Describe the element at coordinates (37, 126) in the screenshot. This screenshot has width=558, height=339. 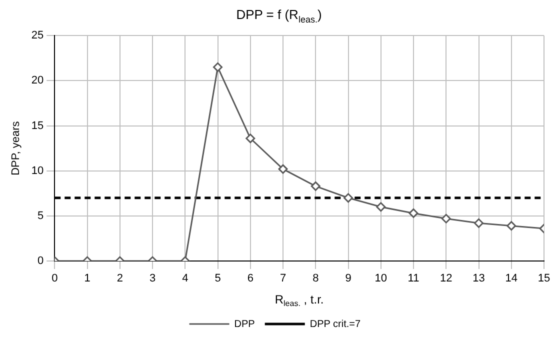
I see `y-tick-label: 15` at that location.